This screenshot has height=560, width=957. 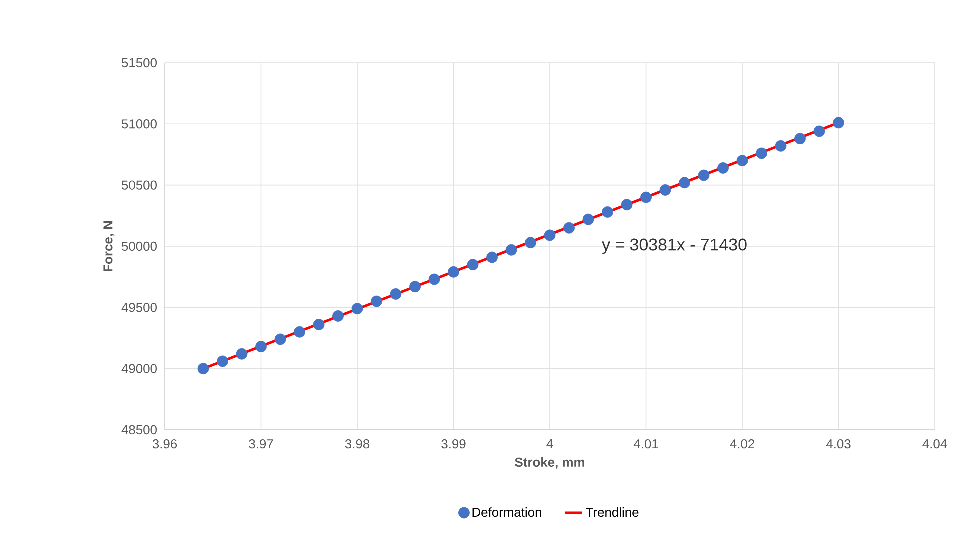 I want to click on y-tick-label: 49500, so click(x=139, y=307).